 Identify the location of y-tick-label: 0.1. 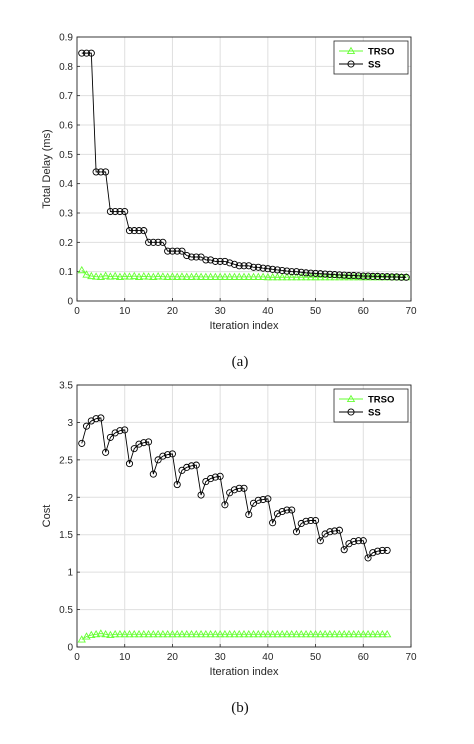
(66, 272).